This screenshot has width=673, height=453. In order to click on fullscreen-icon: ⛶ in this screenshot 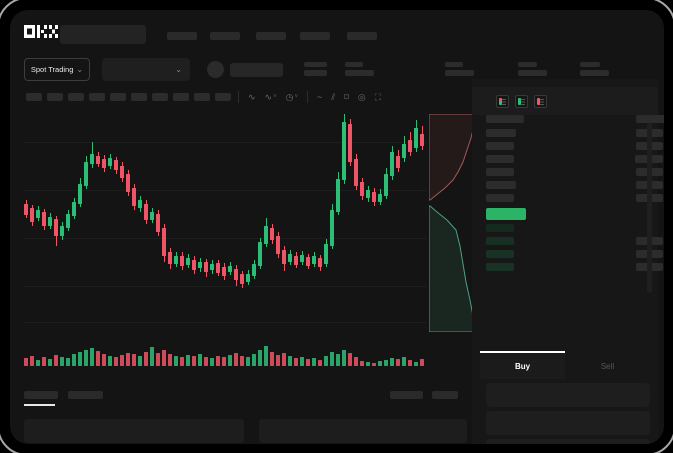, I will do `click(378, 96)`.